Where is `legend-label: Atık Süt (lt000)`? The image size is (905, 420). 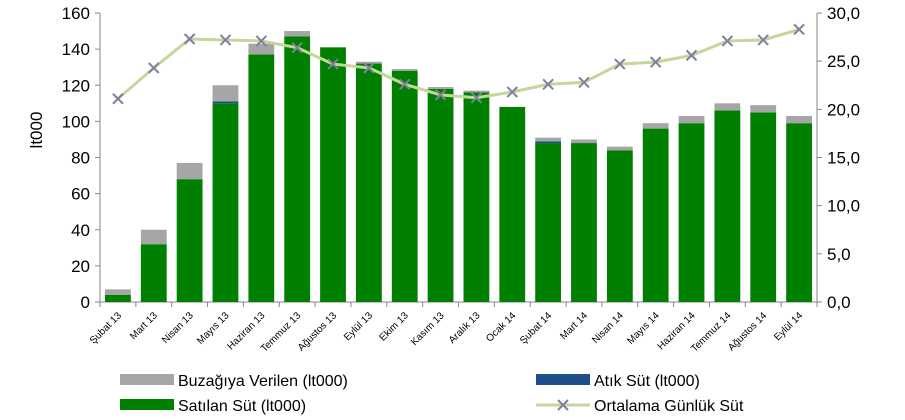 legend-label: Atık Süt (lt000) is located at coordinates (647, 381).